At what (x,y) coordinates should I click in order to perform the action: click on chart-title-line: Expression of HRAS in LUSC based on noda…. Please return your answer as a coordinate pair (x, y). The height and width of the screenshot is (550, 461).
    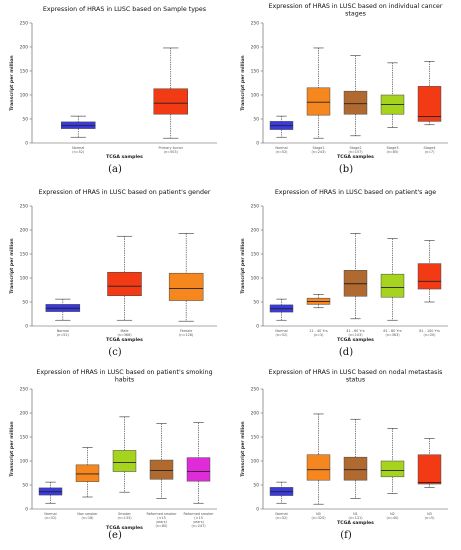
    Looking at the image, I should click on (356, 372).